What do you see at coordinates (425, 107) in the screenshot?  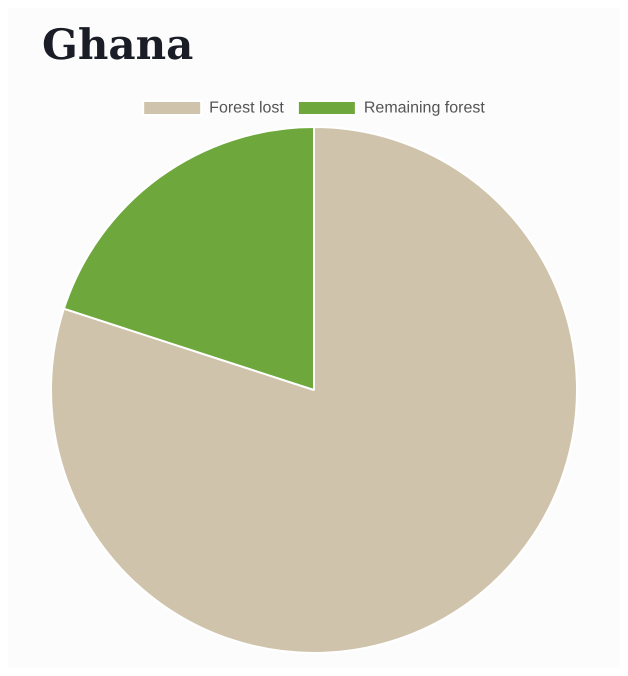 I see `legend-label: Remaining forest` at bounding box center [425, 107].